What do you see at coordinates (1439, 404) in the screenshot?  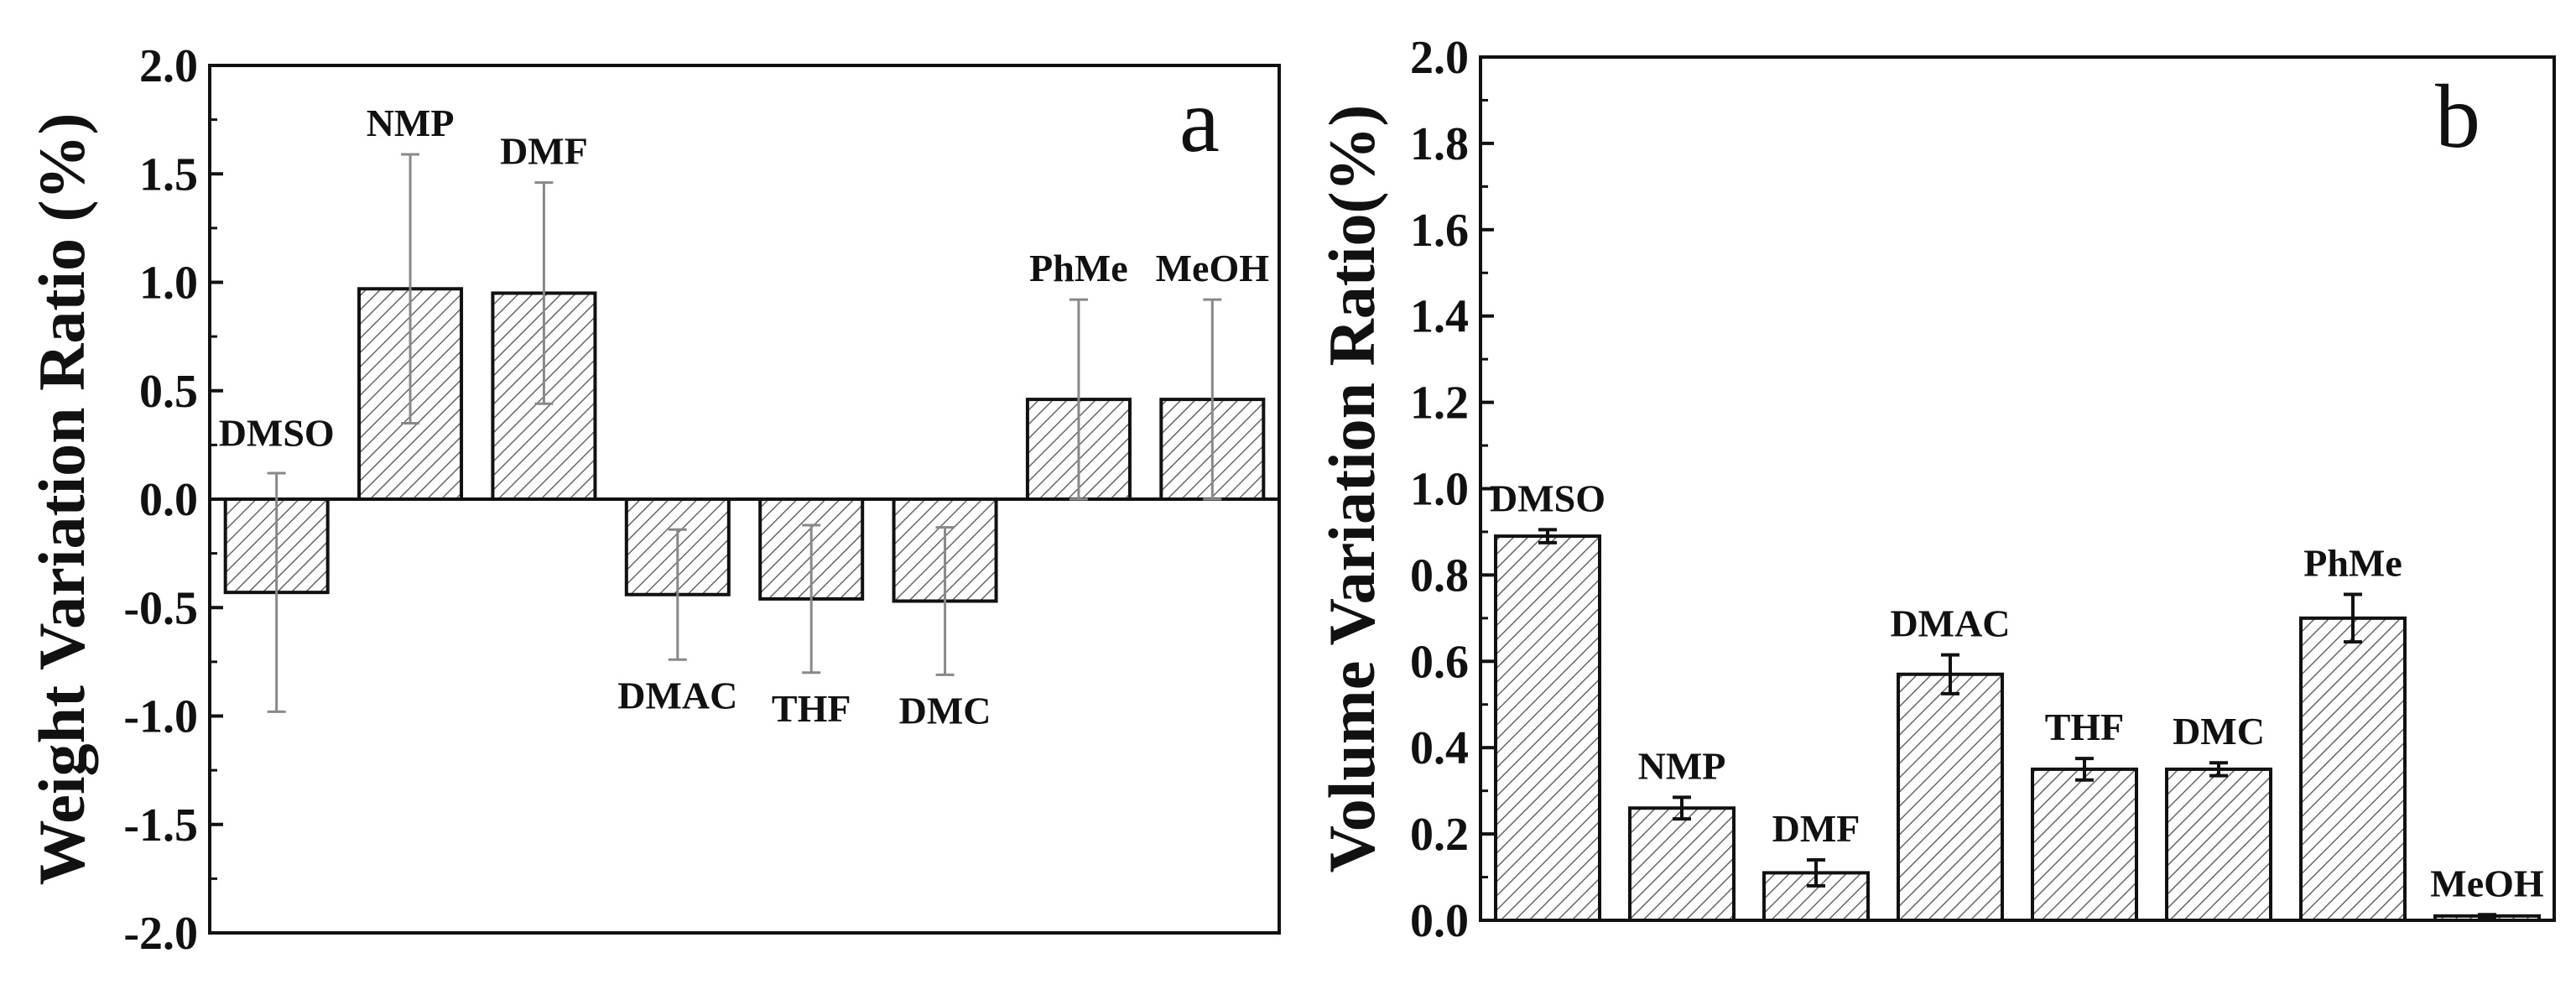 I see `y-tick-label: 1.2` at bounding box center [1439, 404].